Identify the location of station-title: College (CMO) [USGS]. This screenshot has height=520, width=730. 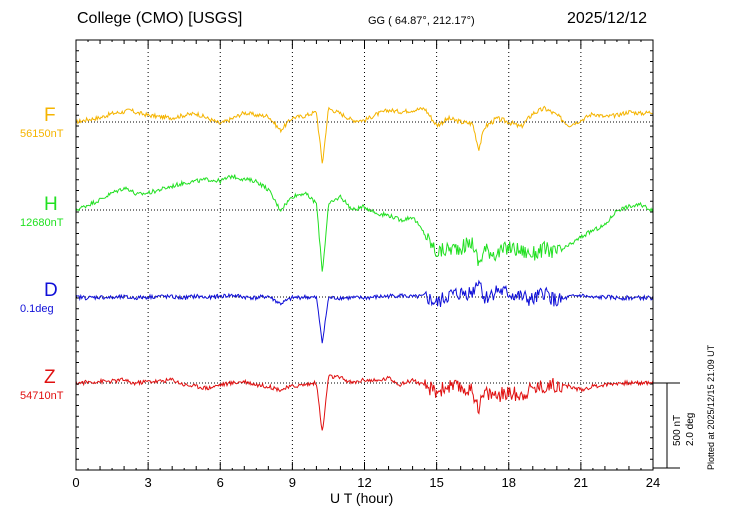
(160, 18).